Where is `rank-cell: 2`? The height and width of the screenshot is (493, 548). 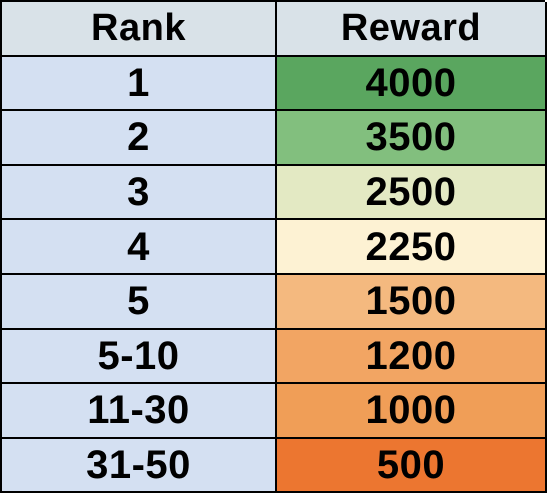
rank-cell: 2 is located at coordinates (139, 138).